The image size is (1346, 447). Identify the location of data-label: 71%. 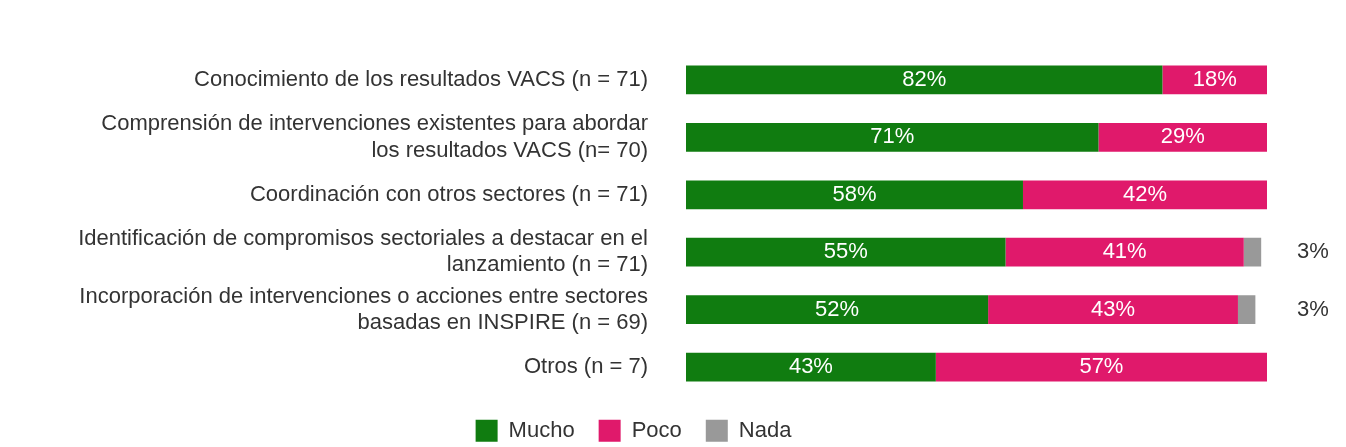
(892, 136).